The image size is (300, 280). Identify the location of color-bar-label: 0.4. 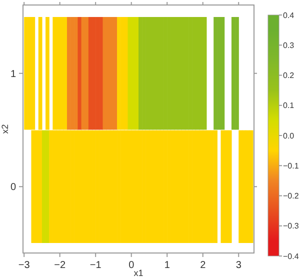
(289, 15).